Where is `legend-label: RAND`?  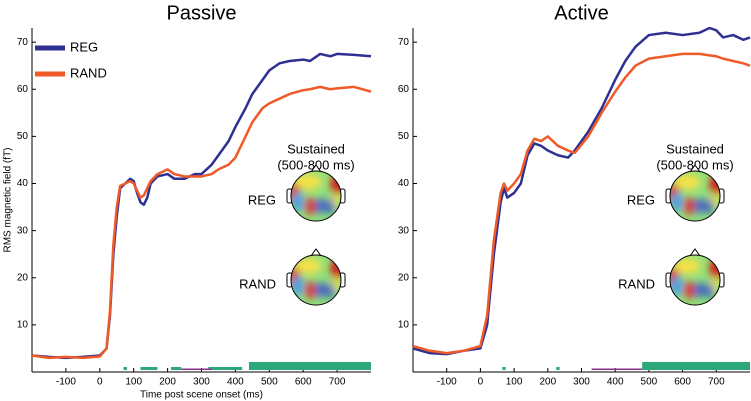
legend-label: RAND is located at coordinates (88, 72).